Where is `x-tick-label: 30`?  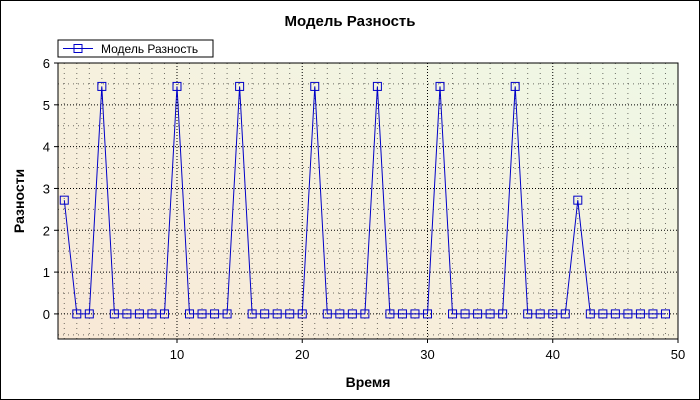 x-tick-label: 30 is located at coordinates (427, 354).